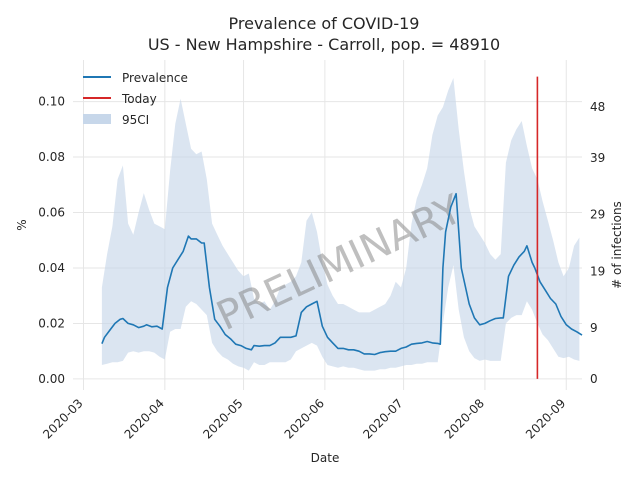 This screenshot has height=480, width=640. I want to click on legend-95ci-swatch, so click(97, 119).